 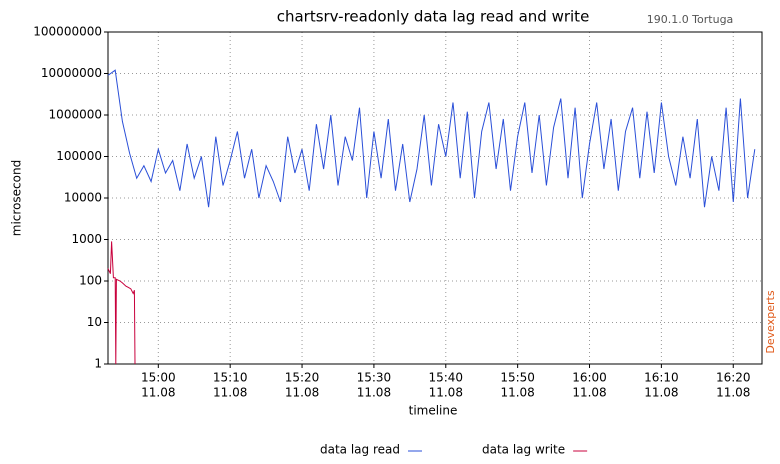 What do you see at coordinates (86, 239) in the screenshot?
I see `y-tick-label: 1000` at bounding box center [86, 239].